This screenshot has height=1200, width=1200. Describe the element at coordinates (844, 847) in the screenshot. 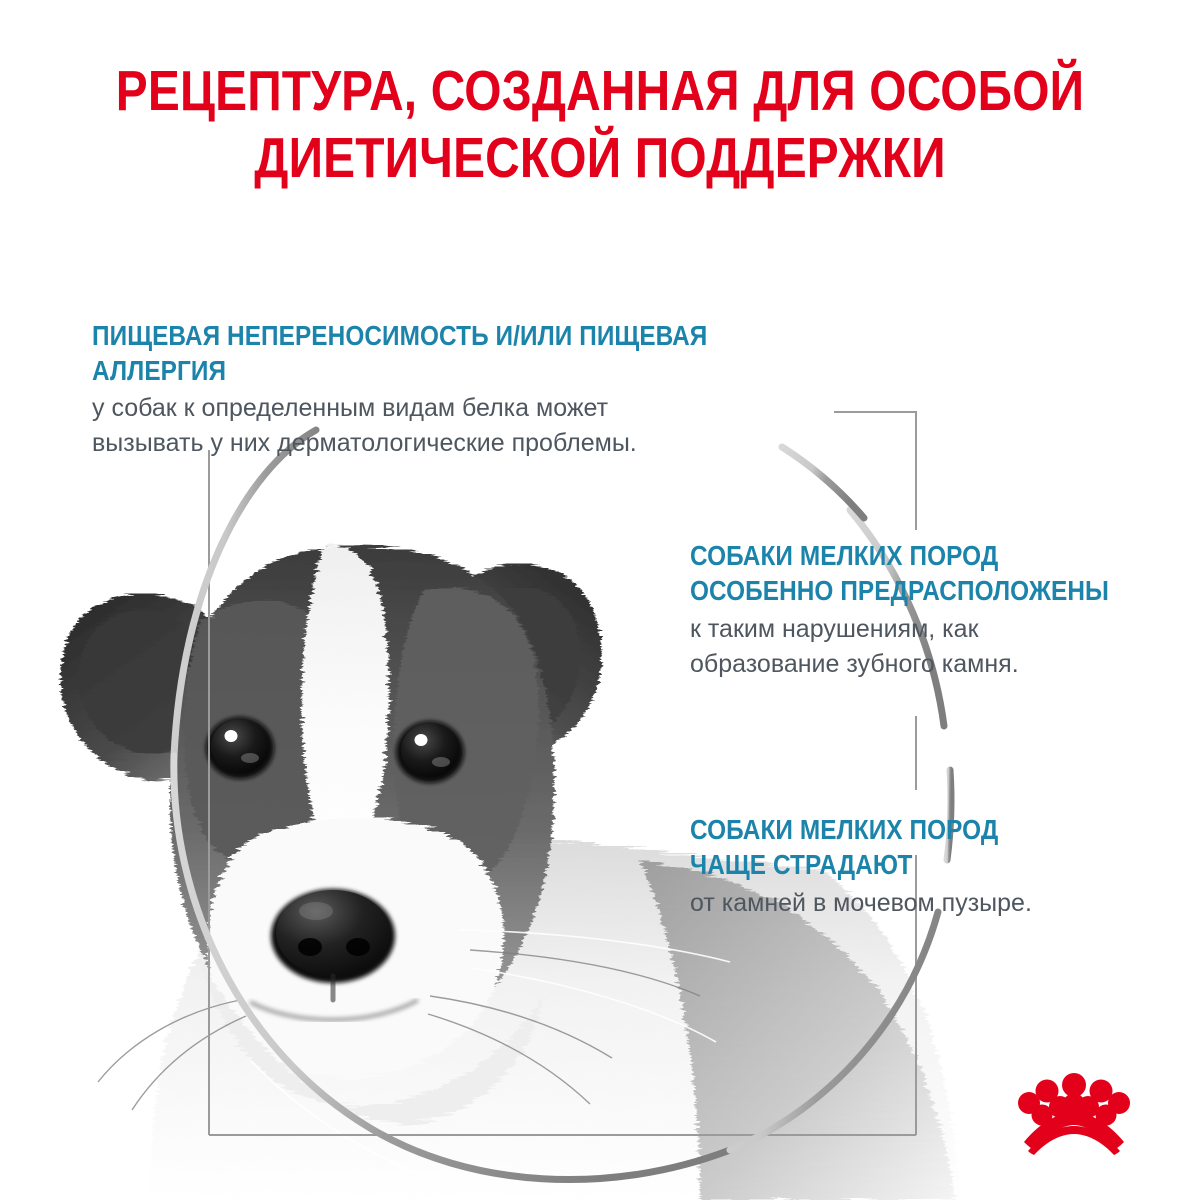

I see `callout-bladder-stones-heading: СОБАКИ МЕЛКИХ ПОРОД ЧАЩЕ СТРАДАЮТ` at that location.